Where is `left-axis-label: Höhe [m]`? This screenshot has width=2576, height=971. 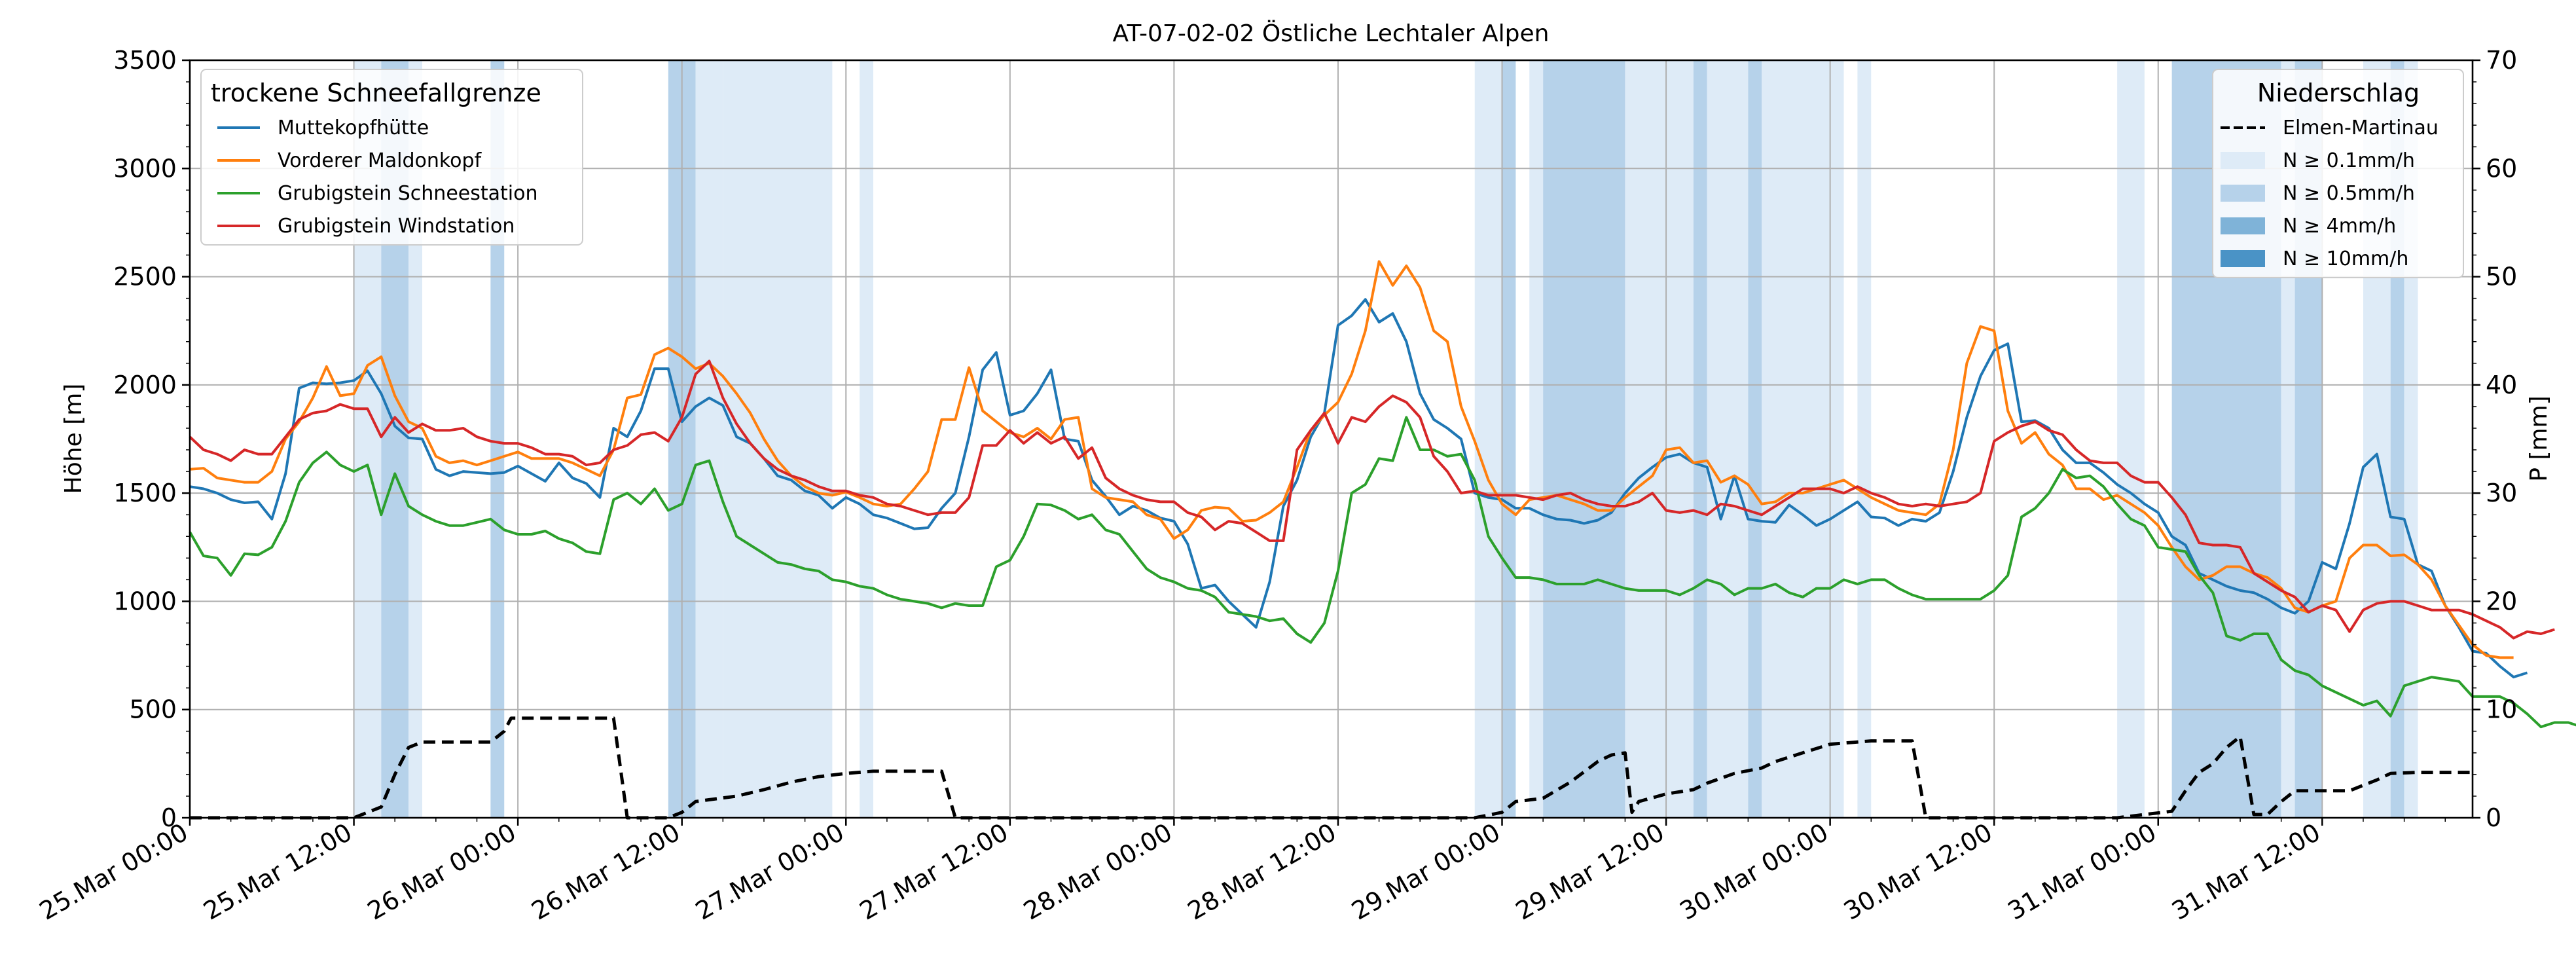 left-axis-label: Höhe [m] is located at coordinates (73, 439).